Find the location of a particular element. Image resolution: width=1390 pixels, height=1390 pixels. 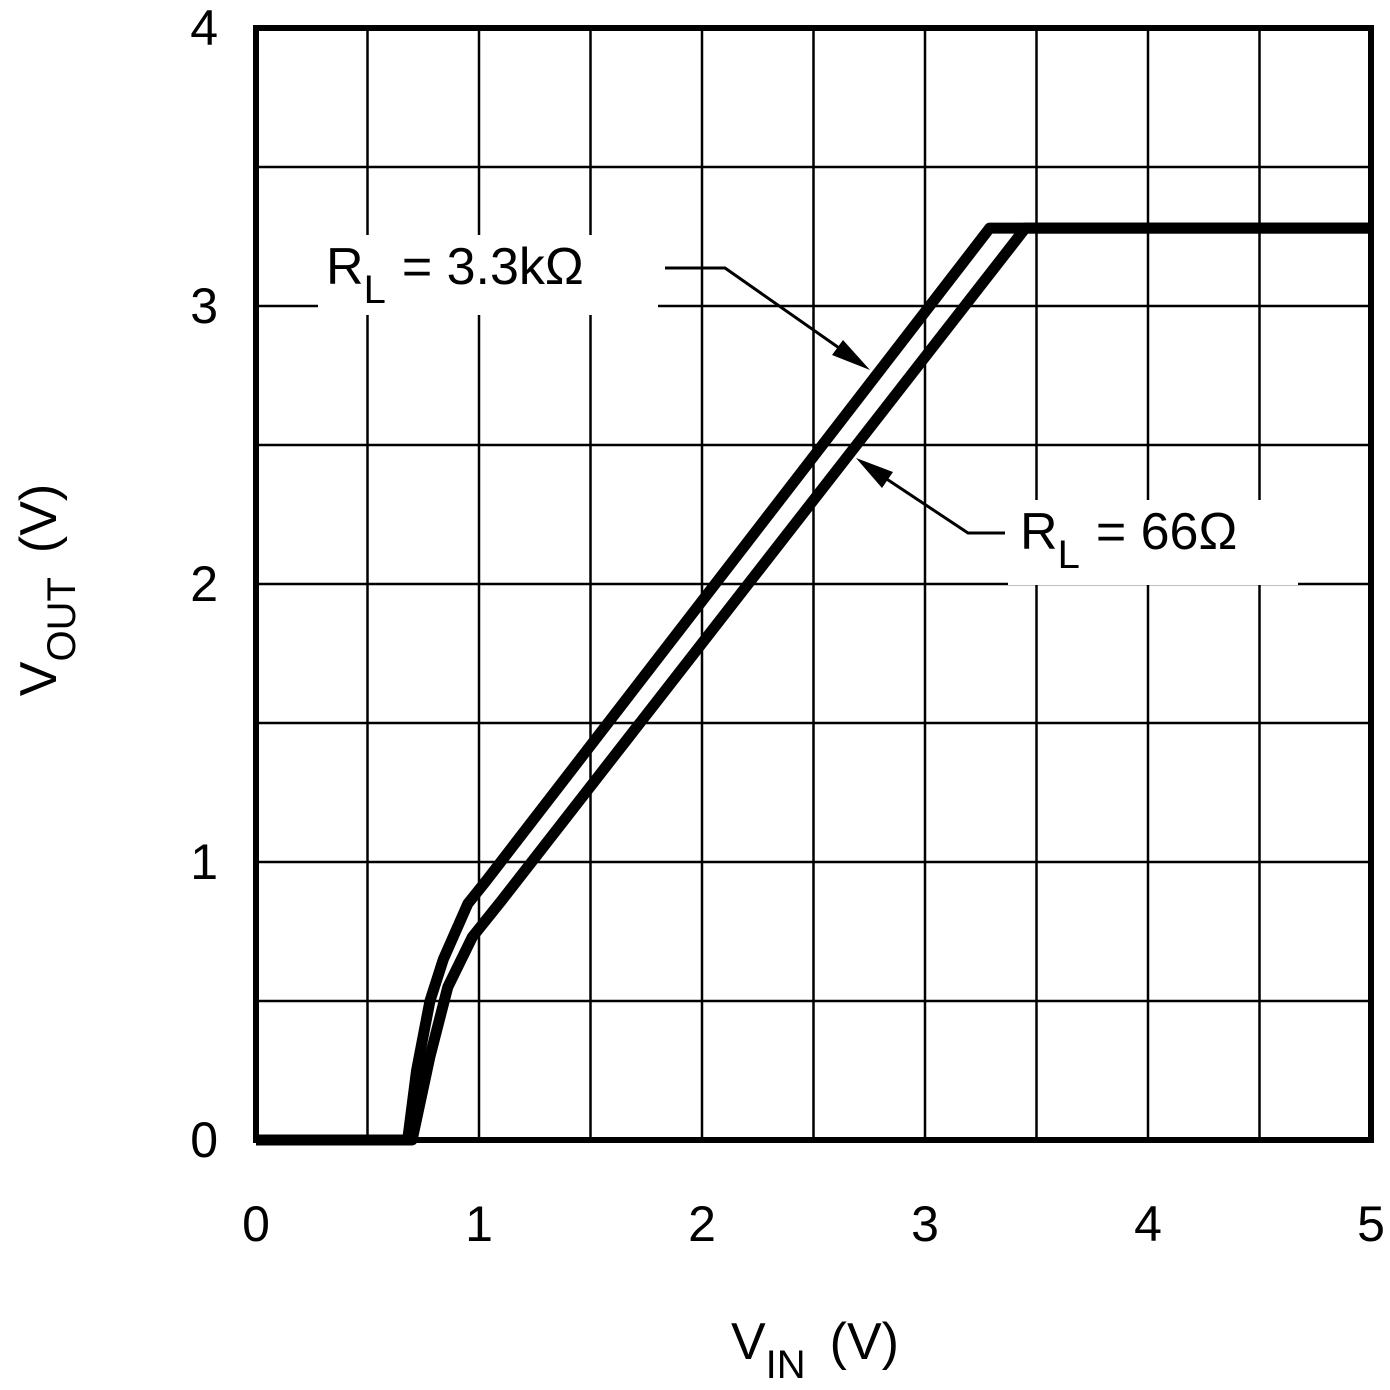

x-tick-label: 5 is located at coordinates (1371, 1224).